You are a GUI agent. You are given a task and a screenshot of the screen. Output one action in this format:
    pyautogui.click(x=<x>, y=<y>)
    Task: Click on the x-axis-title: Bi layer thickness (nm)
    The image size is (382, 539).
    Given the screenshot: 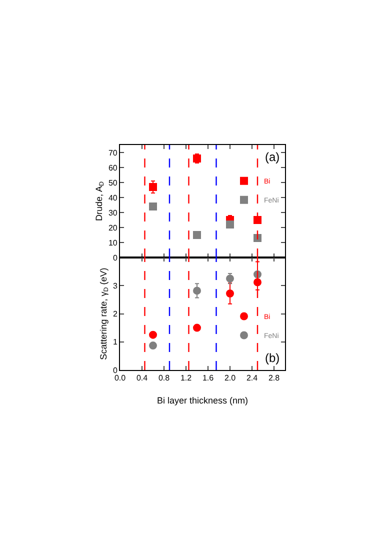 What is the action you would take?
    pyautogui.click(x=202, y=400)
    